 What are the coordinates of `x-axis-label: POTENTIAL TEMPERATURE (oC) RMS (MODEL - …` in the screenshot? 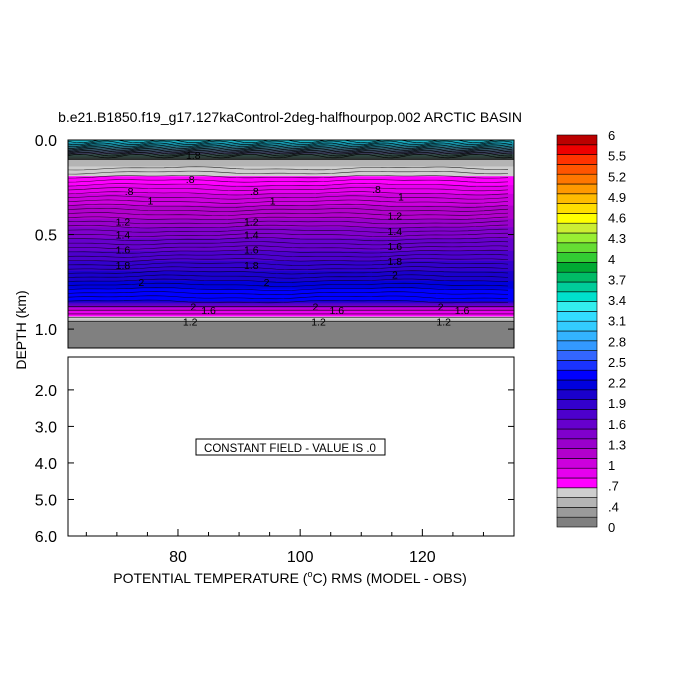 It's located at (290, 577).